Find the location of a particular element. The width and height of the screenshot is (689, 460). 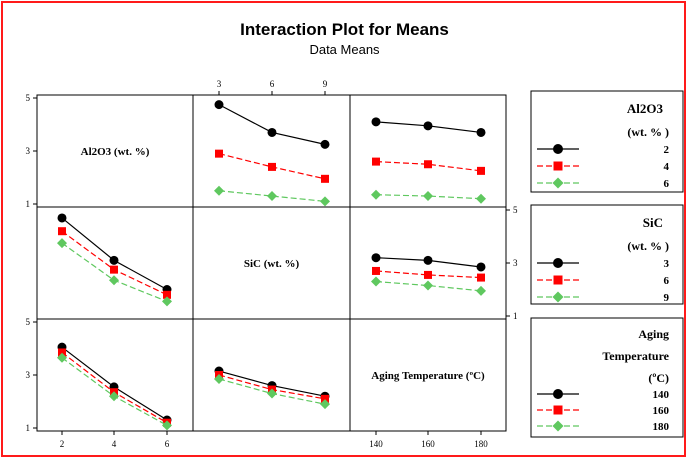

legend-title-1-0: SiC is located at coordinates (653, 222).